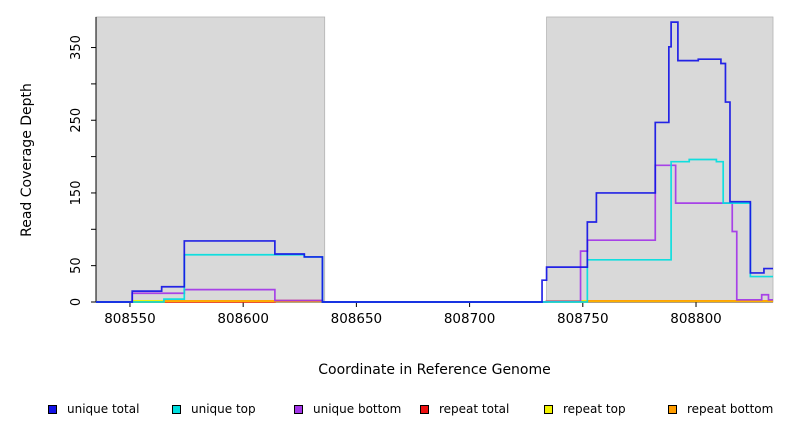 The height and width of the screenshot is (432, 792). Describe the element at coordinates (52, 409) in the screenshot. I see `unique-total-swatch-icon` at that location.